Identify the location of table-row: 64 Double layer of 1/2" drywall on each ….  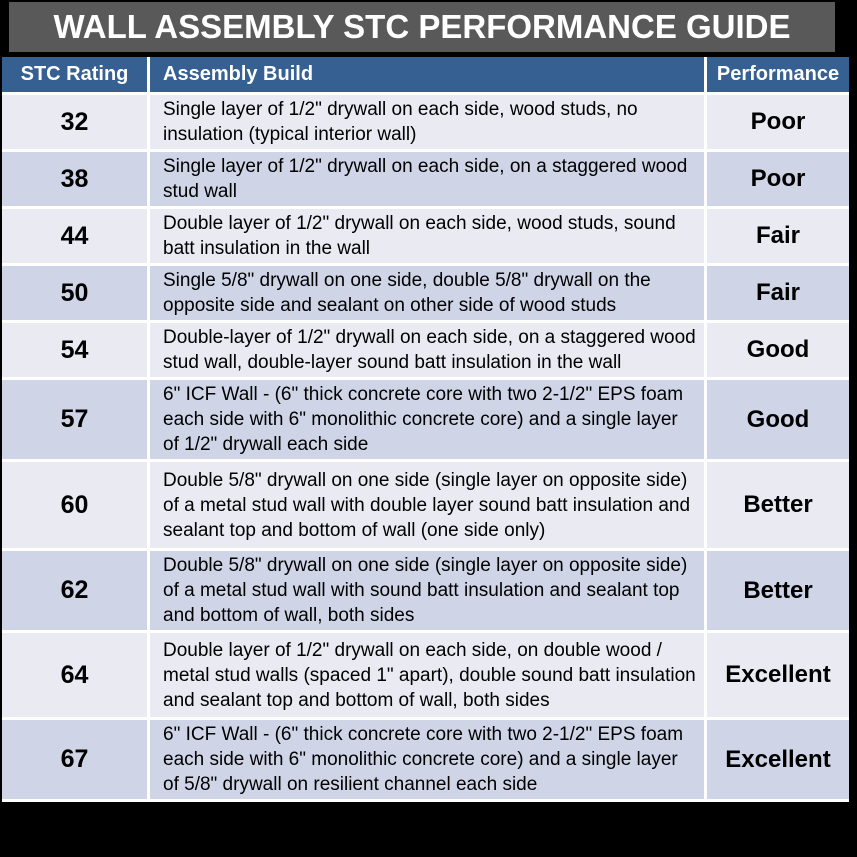
(425, 676).